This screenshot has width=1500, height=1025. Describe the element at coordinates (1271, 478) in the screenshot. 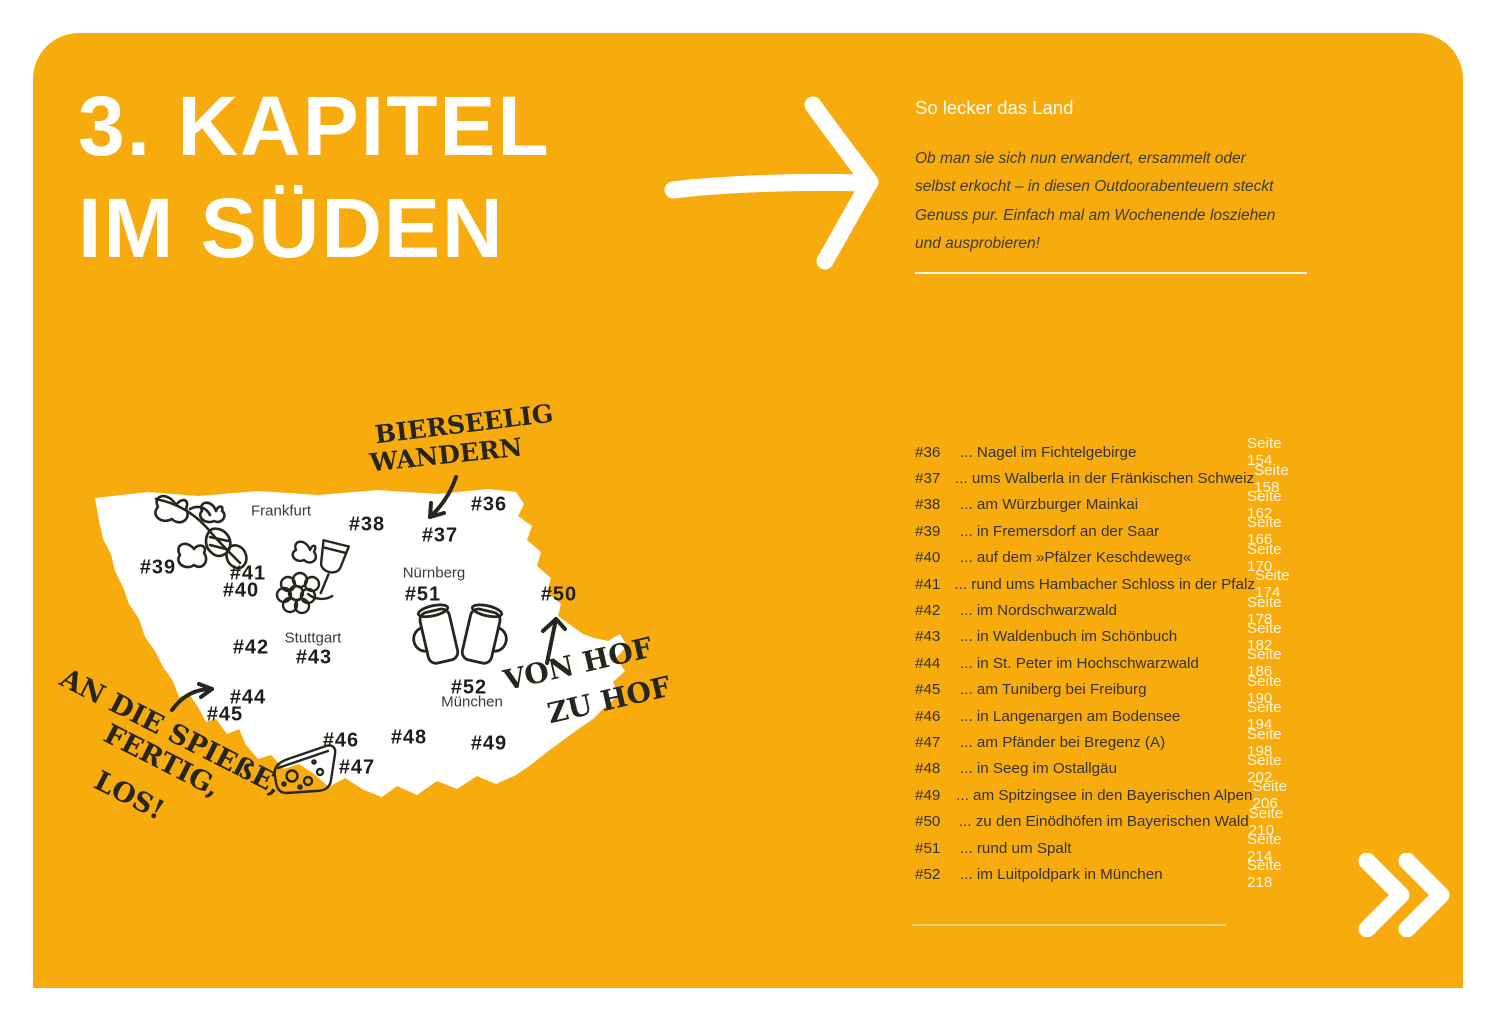

I see `toc-entry-page: Seite 158` at that location.